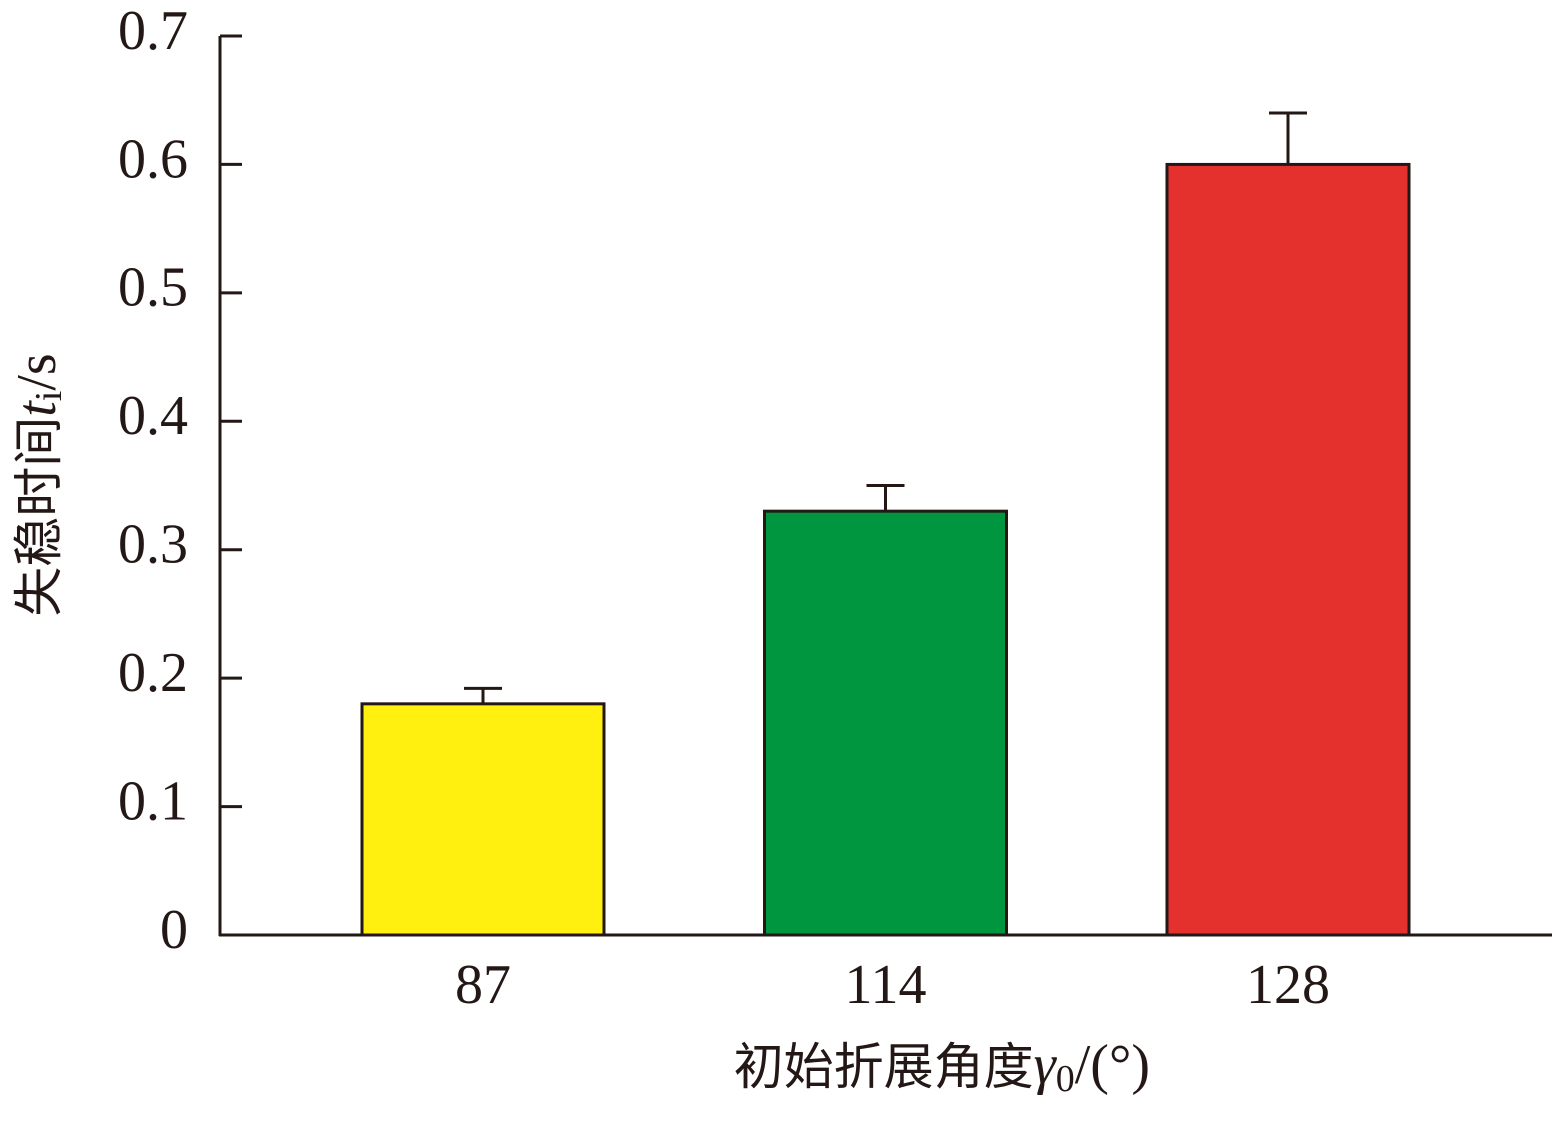 The height and width of the screenshot is (1141, 1552). Describe the element at coordinates (174, 930) in the screenshot. I see `y-tick-label: 0` at that location.